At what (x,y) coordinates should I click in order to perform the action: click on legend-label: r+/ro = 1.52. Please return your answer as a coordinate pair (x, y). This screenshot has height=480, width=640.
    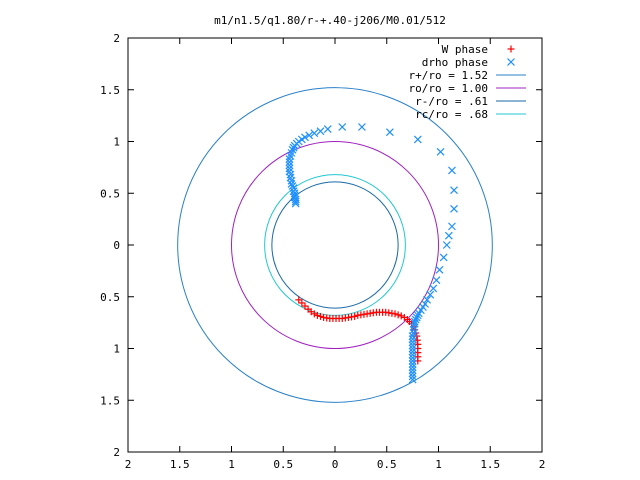
    Looking at the image, I should click on (448, 75).